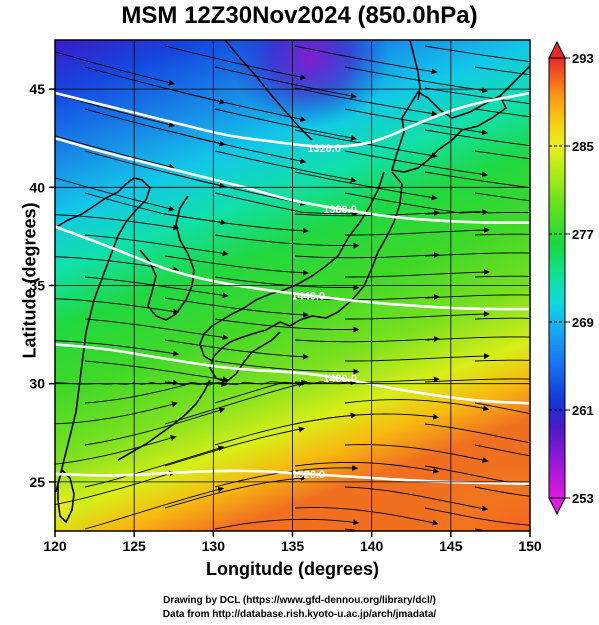  I want to click on contour-label: 1320.0, so click(324, 149).